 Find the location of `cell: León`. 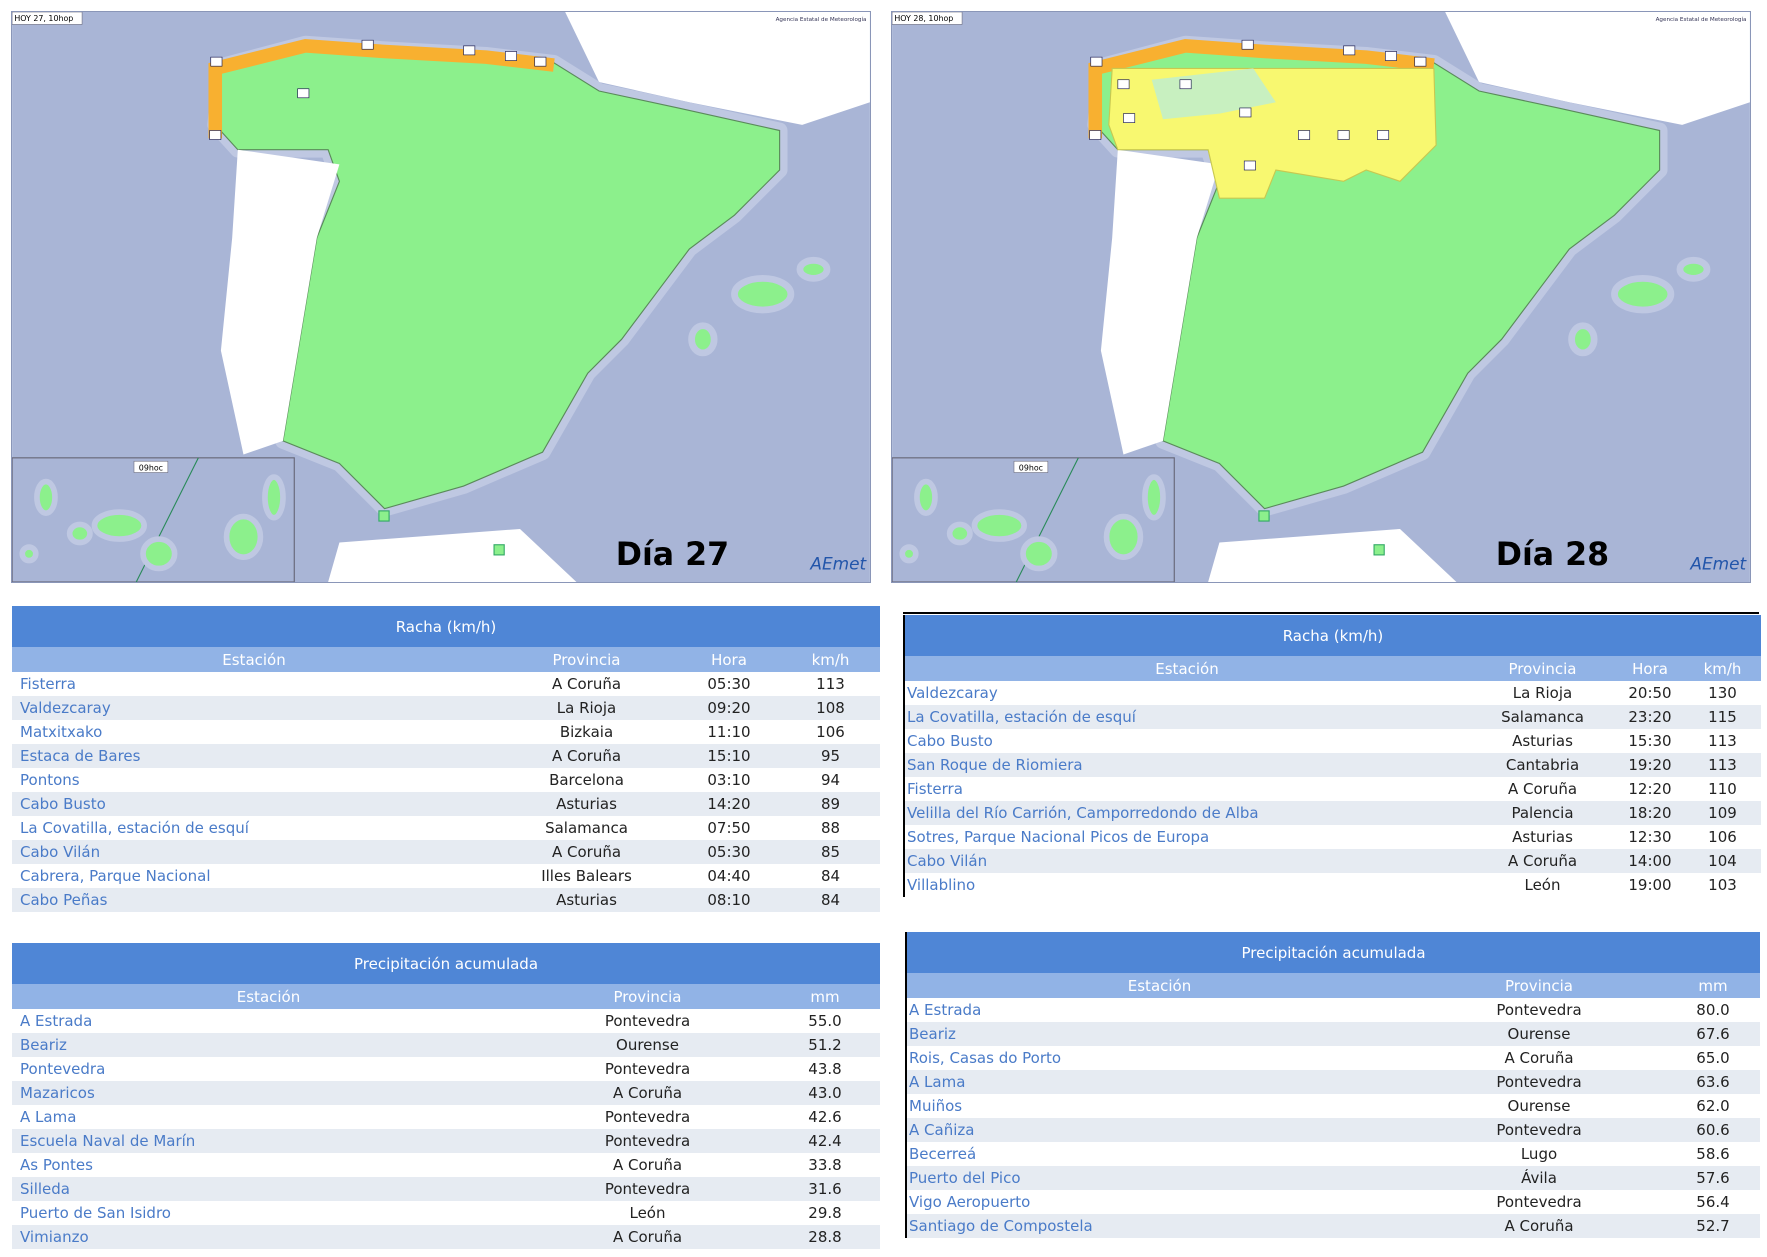

cell: León is located at coordinates (1542, 885).